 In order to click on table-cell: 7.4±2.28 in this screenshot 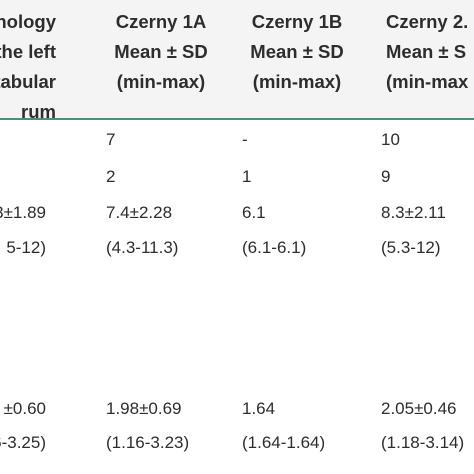, I will do `click(139, 212)`.